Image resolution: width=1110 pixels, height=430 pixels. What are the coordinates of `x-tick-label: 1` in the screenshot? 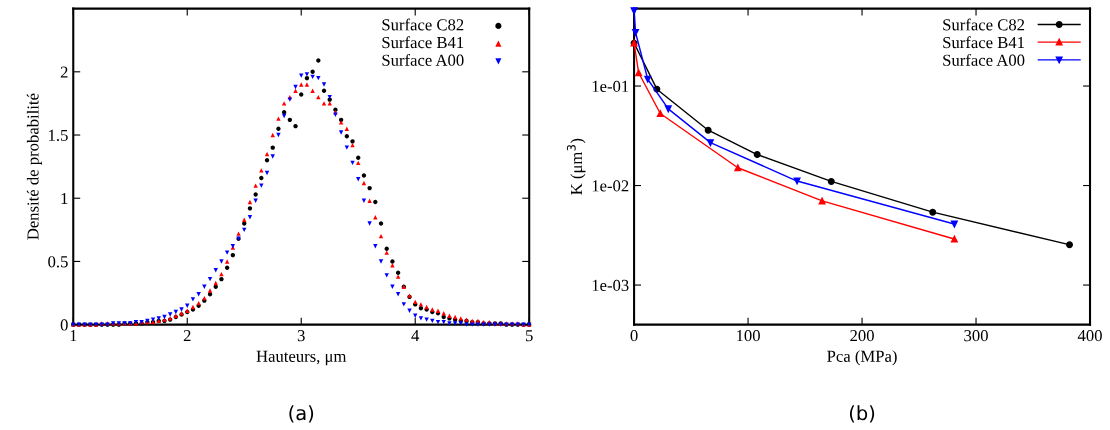 It's located at (73, 336).